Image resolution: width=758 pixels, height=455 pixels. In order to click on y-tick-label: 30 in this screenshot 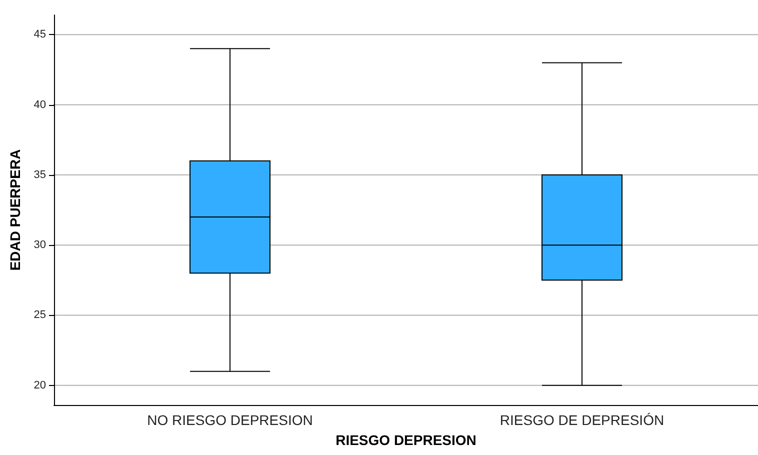, I will do `click(40, 245)`.